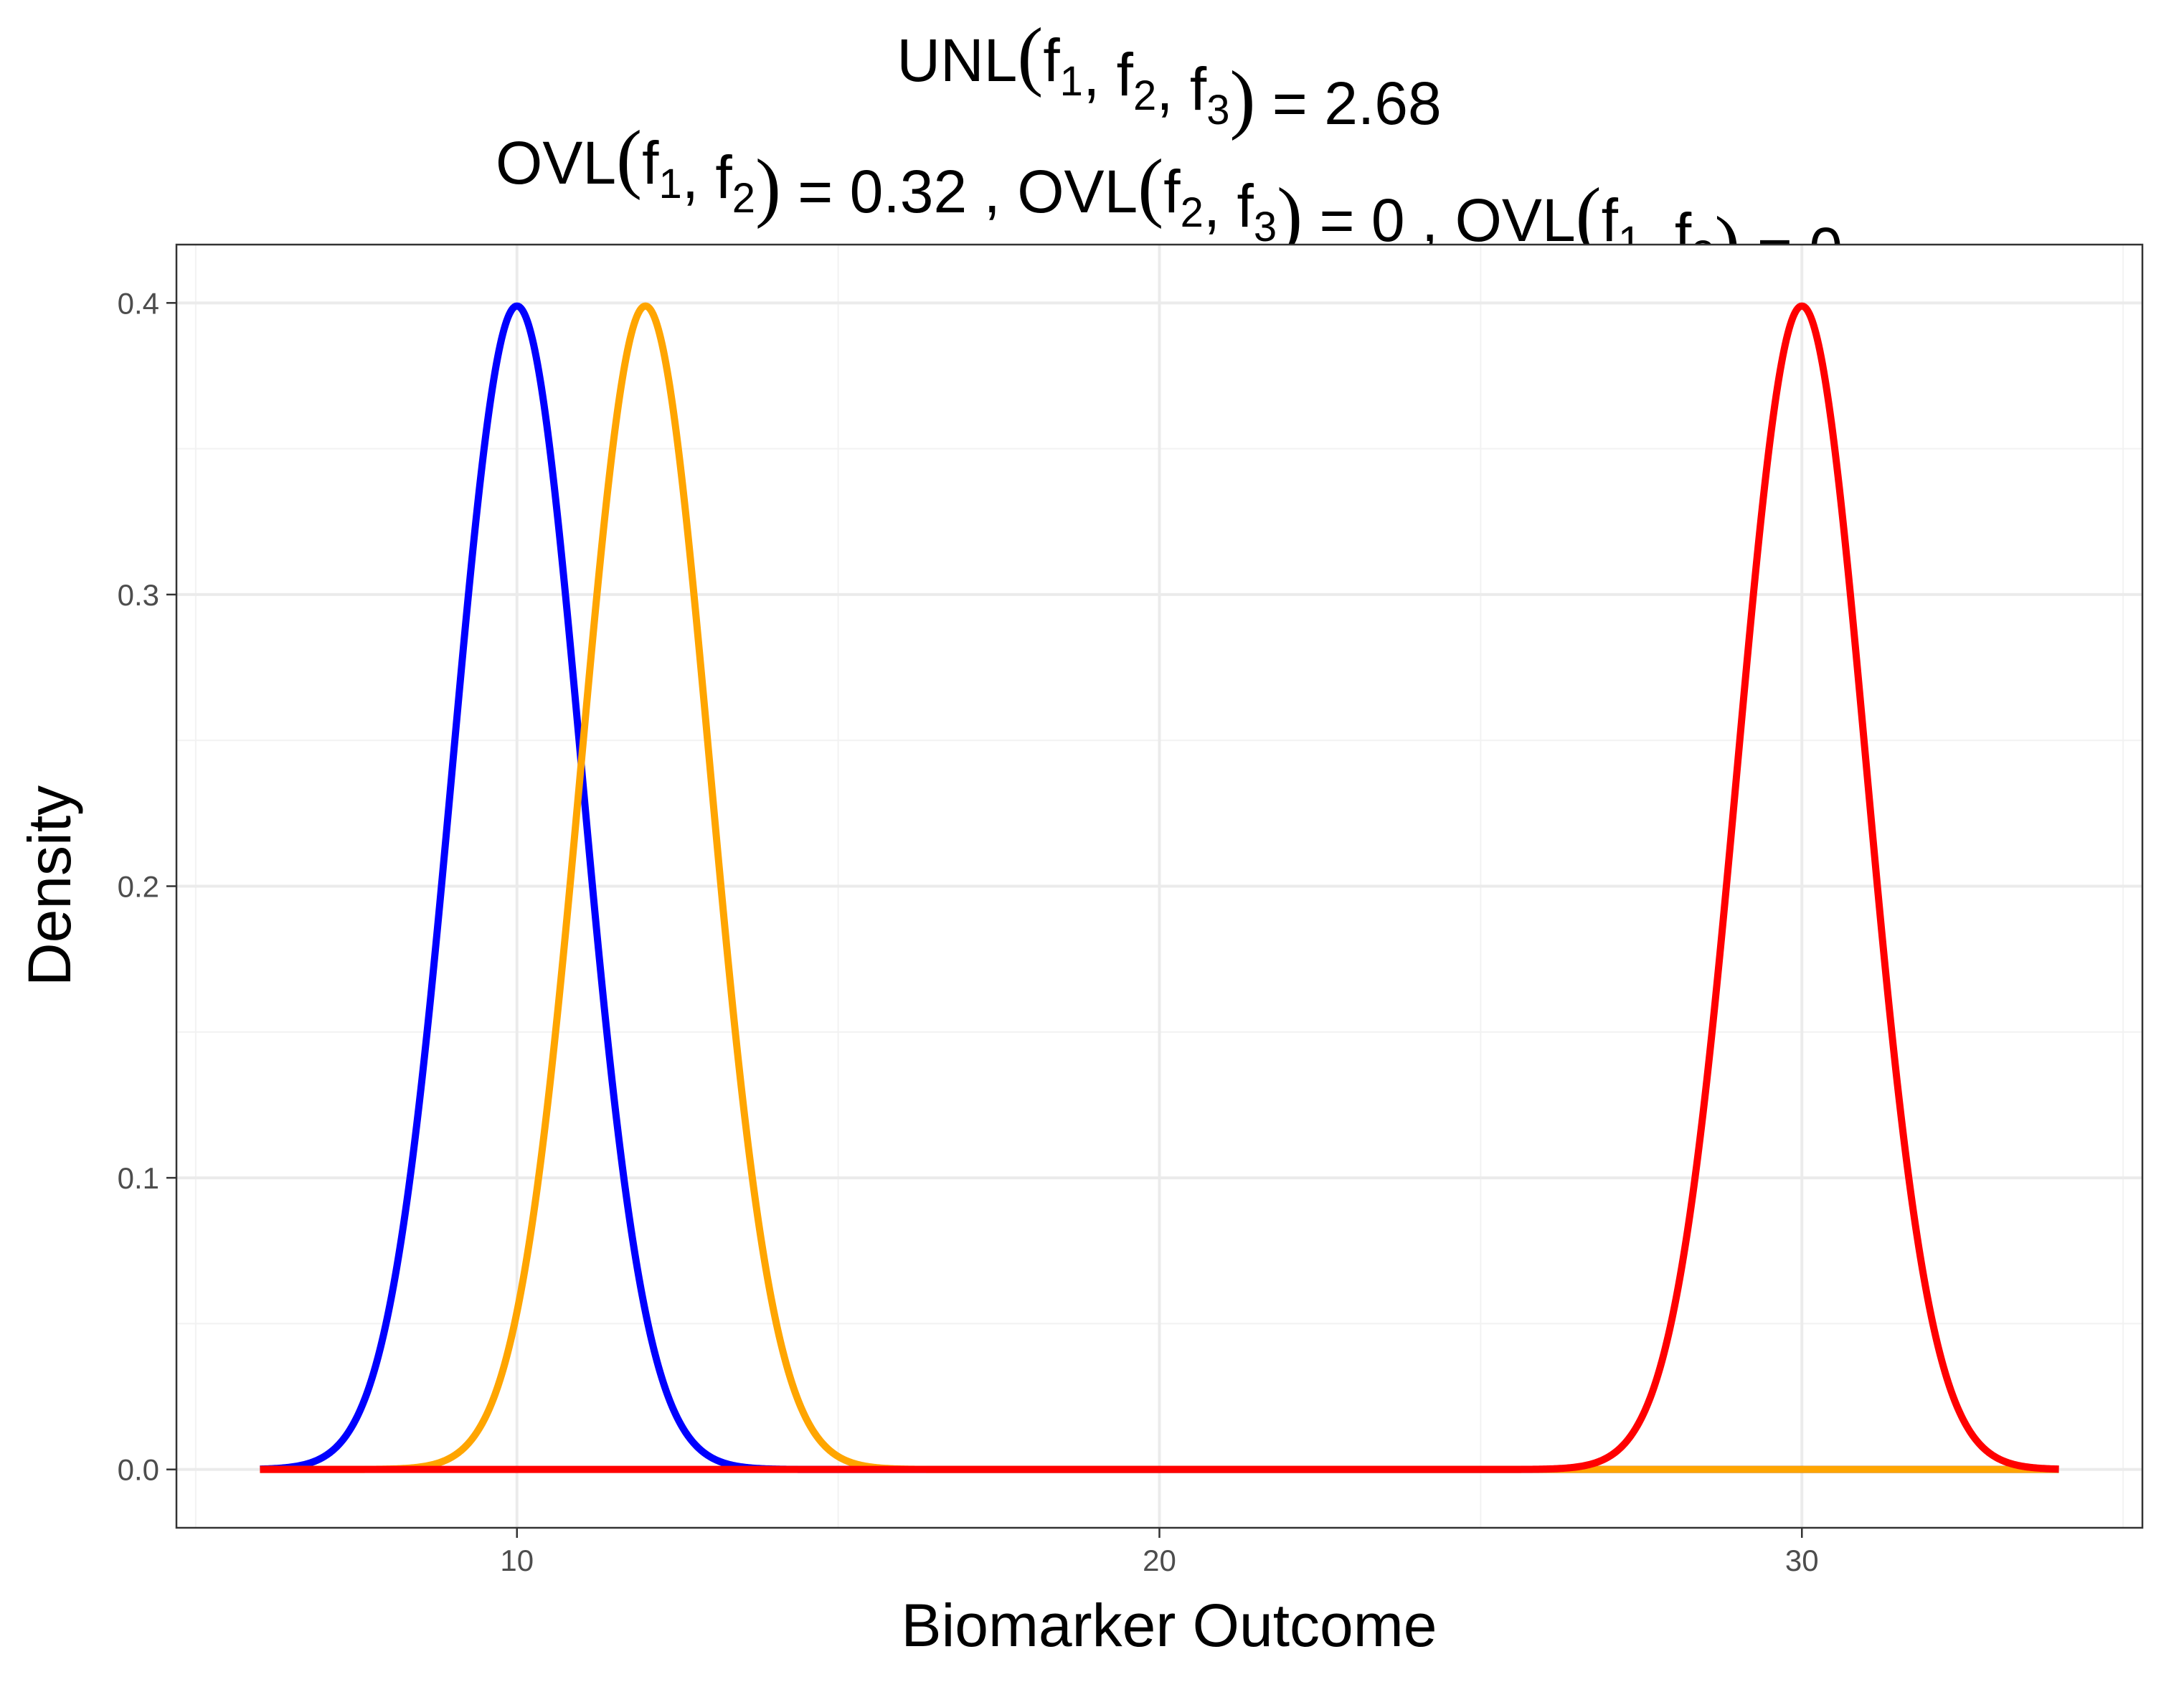 The height and width of the screenshot is (1682, 2184). I want to click on title-text-segment: = 2.68, so click(1348, 103).